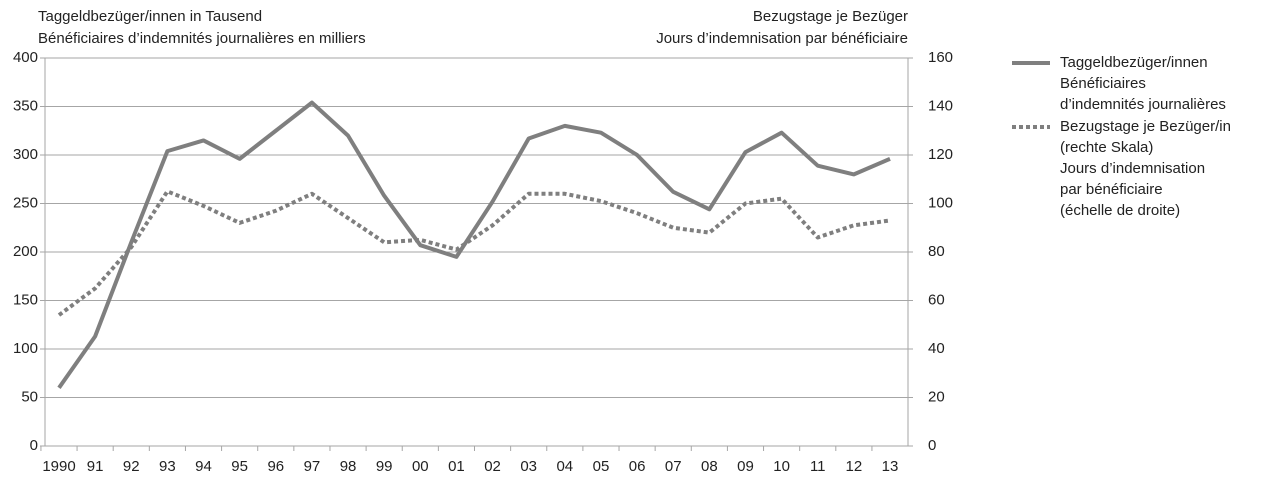 The height and width of the screenshot is (481, 1272). Describe the element at coordinates (25, 57) in the screenshot. I see `y-tick-label: 400` at that location.